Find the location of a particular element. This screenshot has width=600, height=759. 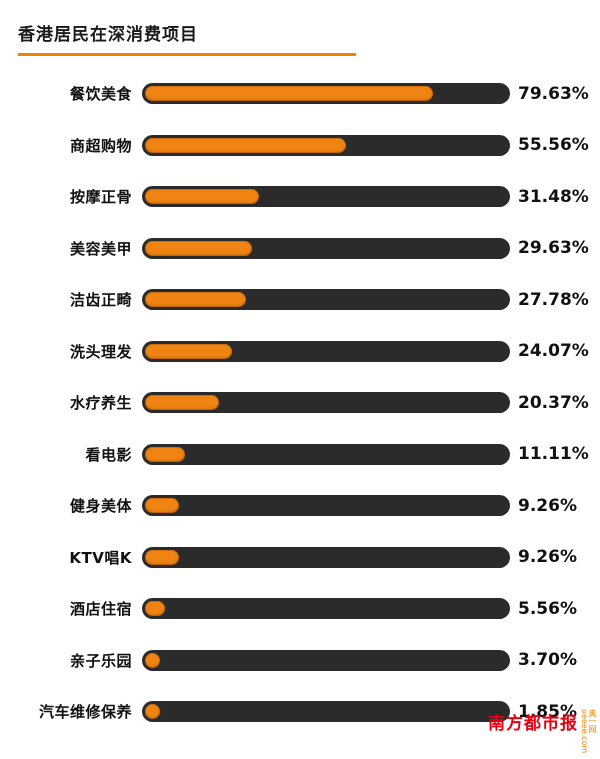

category-label: 看电影 is located at coordinates (108, 454).